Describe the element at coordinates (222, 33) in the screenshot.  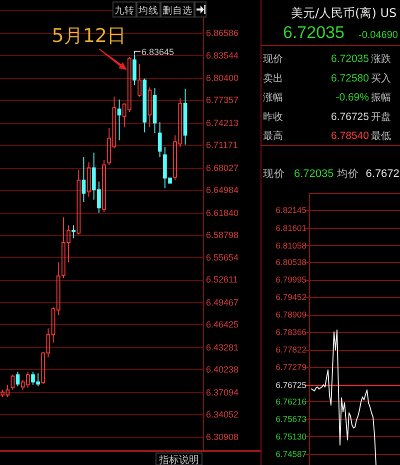
I see `tick-label: 6.86586` at that location.